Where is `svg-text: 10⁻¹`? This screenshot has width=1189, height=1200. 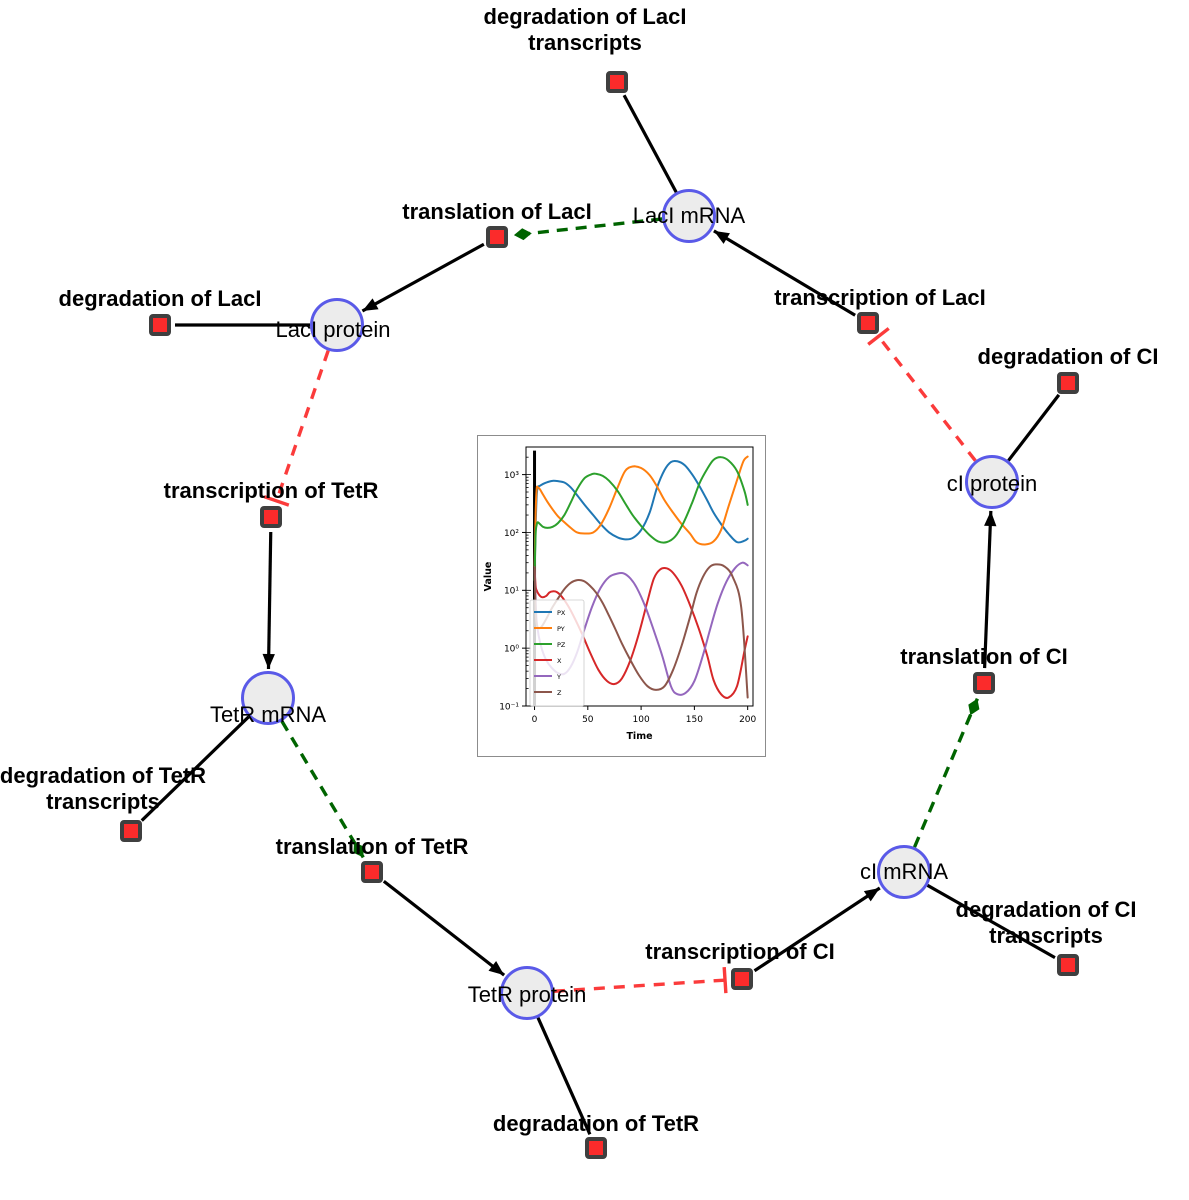 svg-text: 10⁻¹ is located at coordinates (509, 707).